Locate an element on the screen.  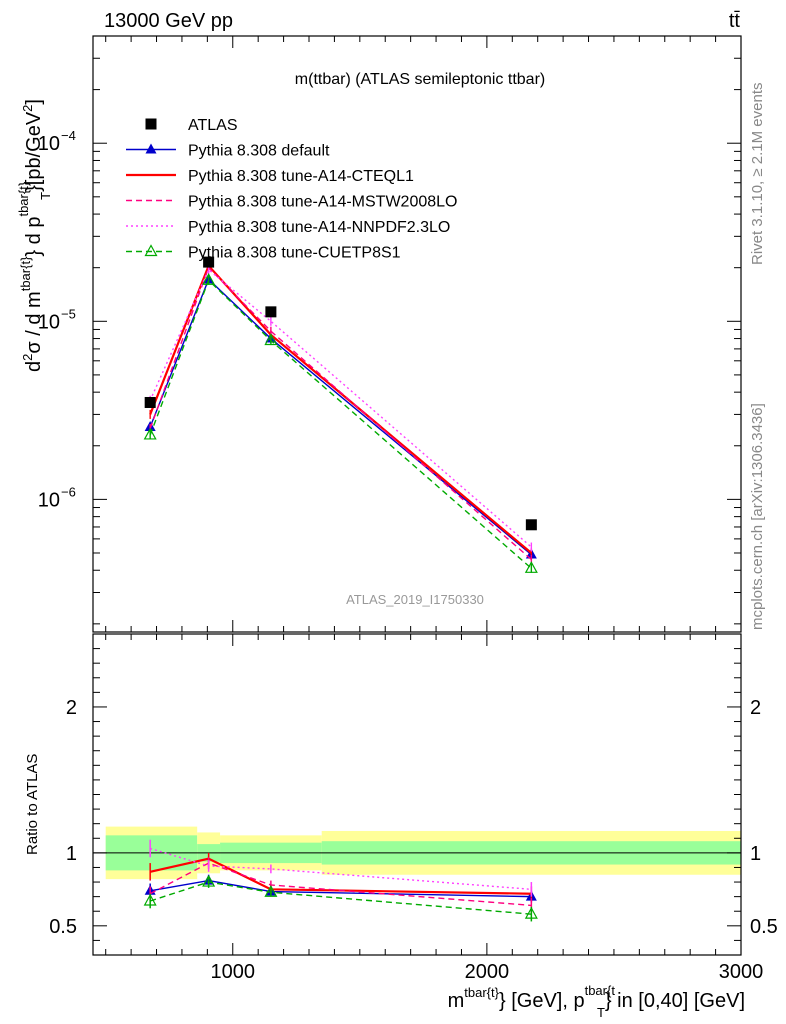
rivet-label: Rivet 3.1.10, ≥ 2.1M events is located at coordinates (757, 174).